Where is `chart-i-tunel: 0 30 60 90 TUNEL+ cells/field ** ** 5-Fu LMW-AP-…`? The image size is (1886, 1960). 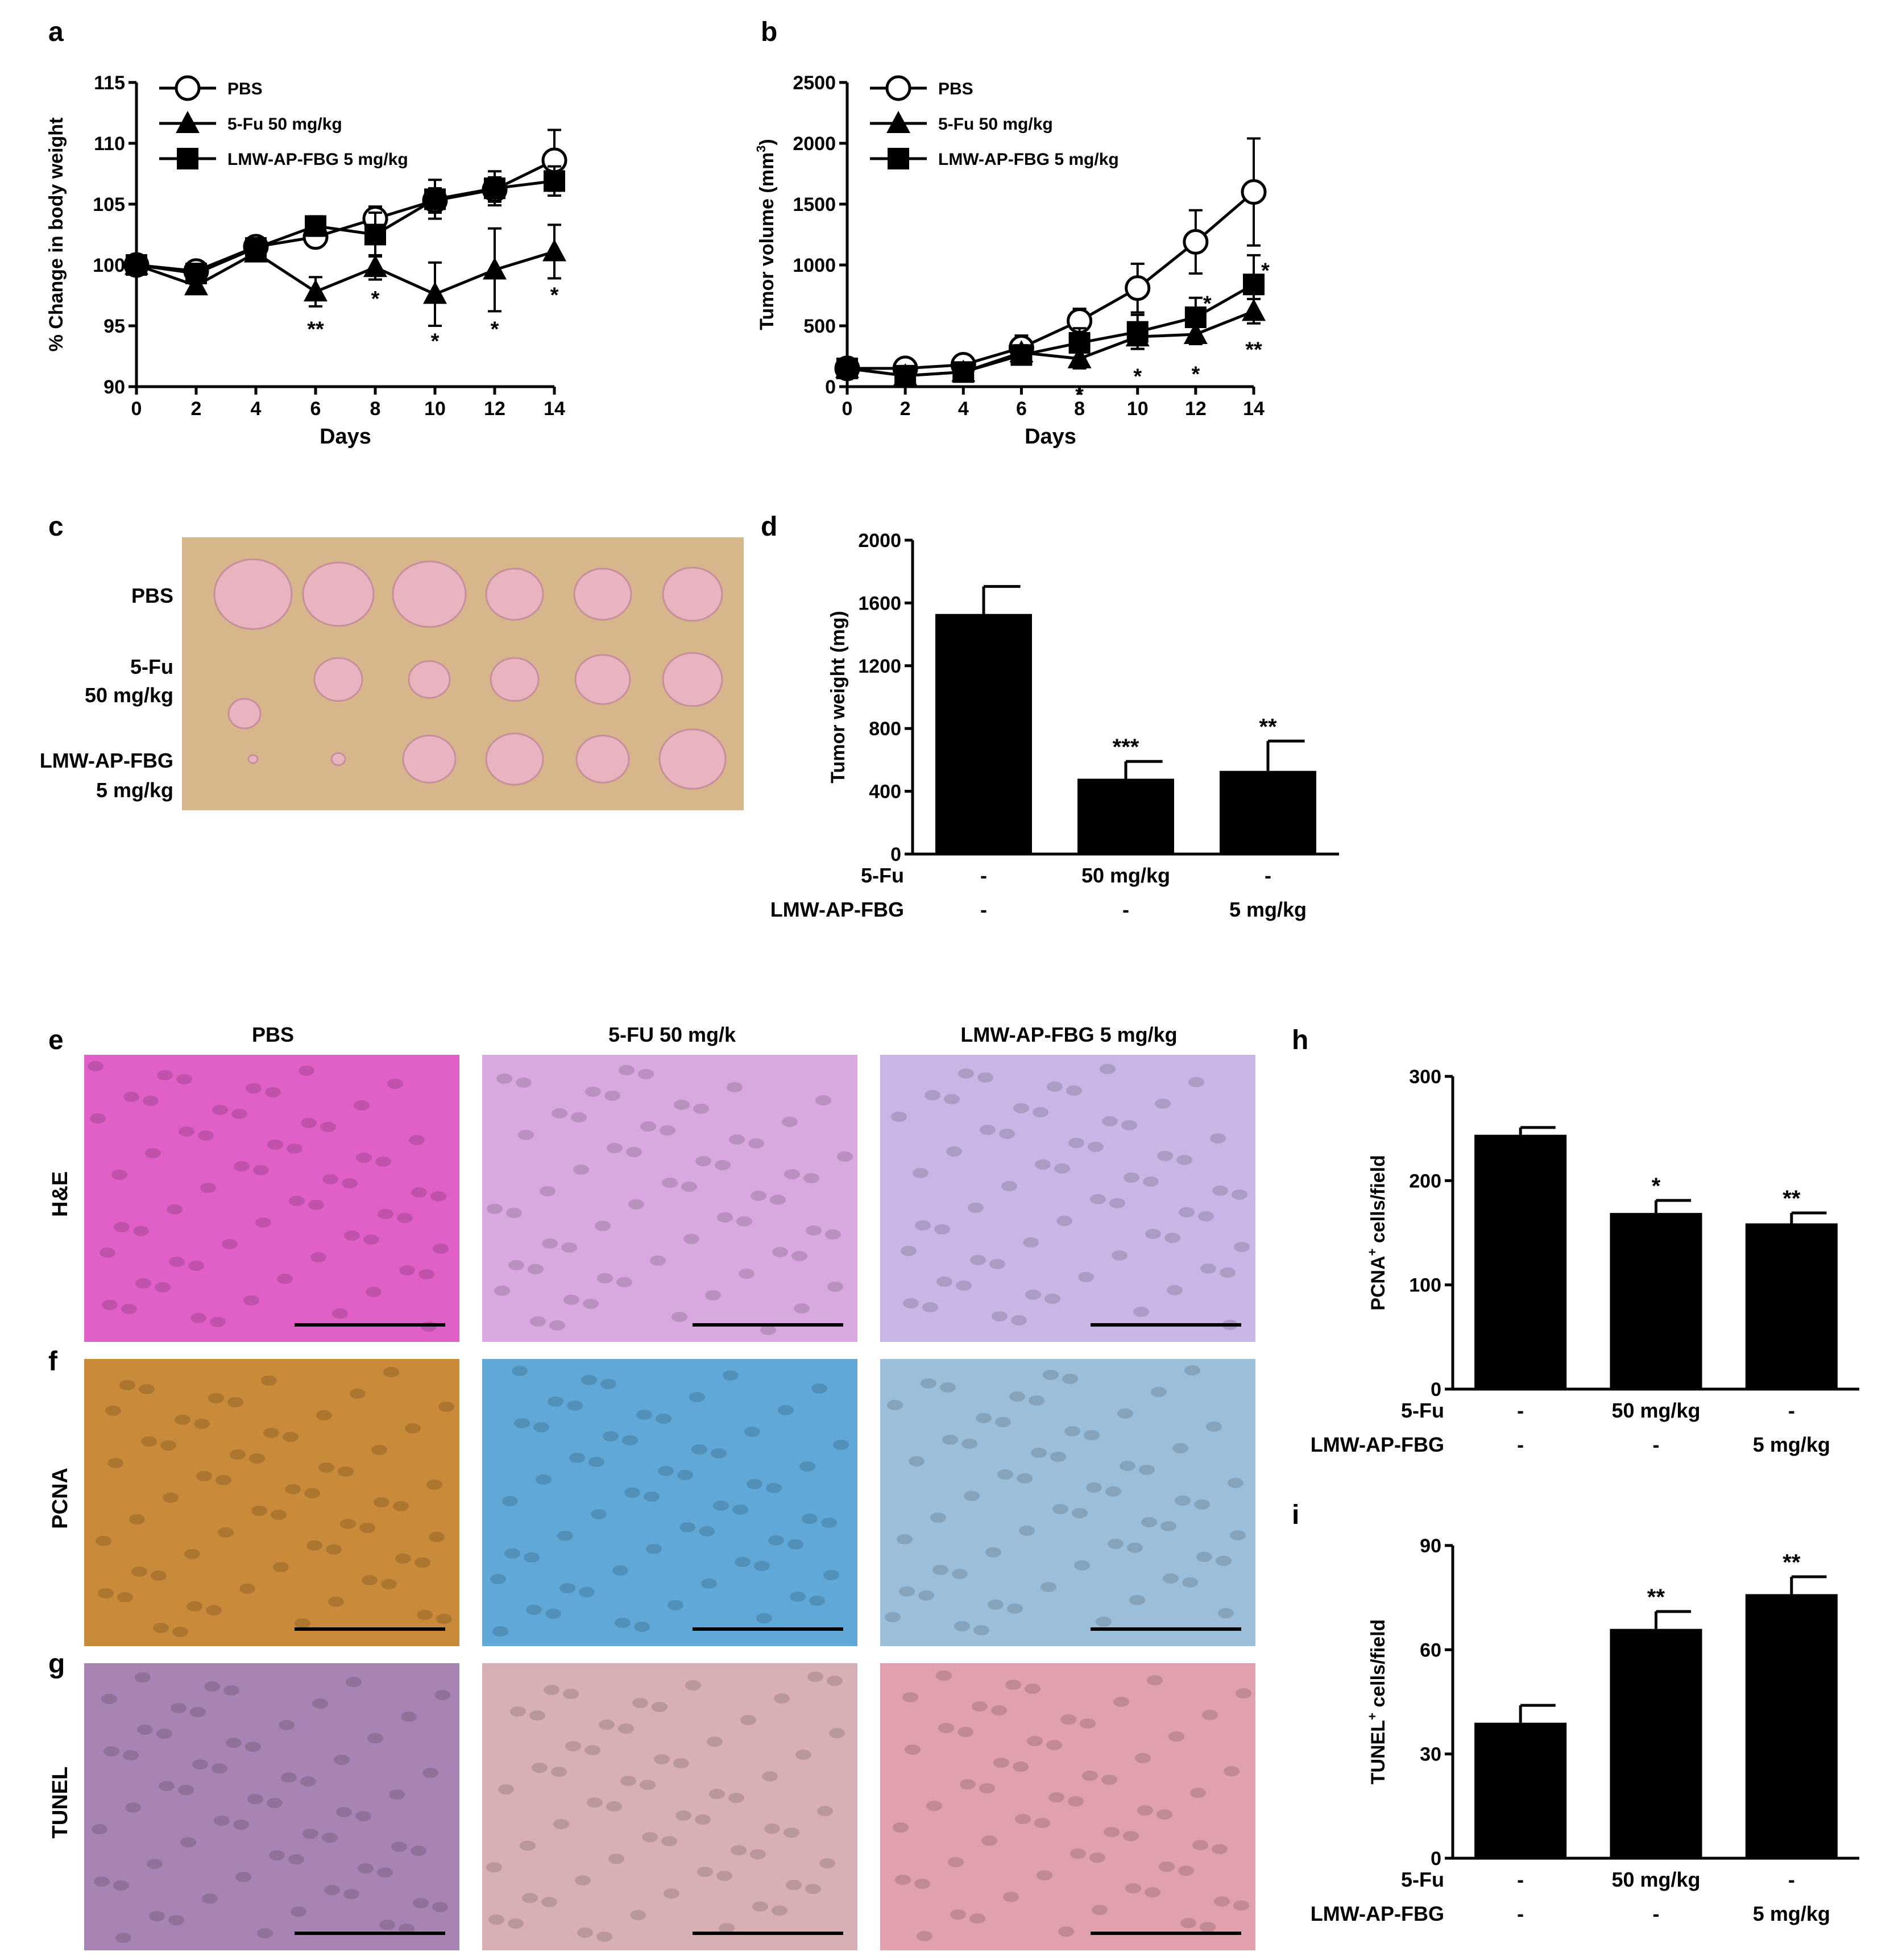 chart-i-tunel: 0 30 60 90 TUNEL+ cells/field ** ** 5-Fu LMW-AP-… is located at coordinates (1585, 1730).